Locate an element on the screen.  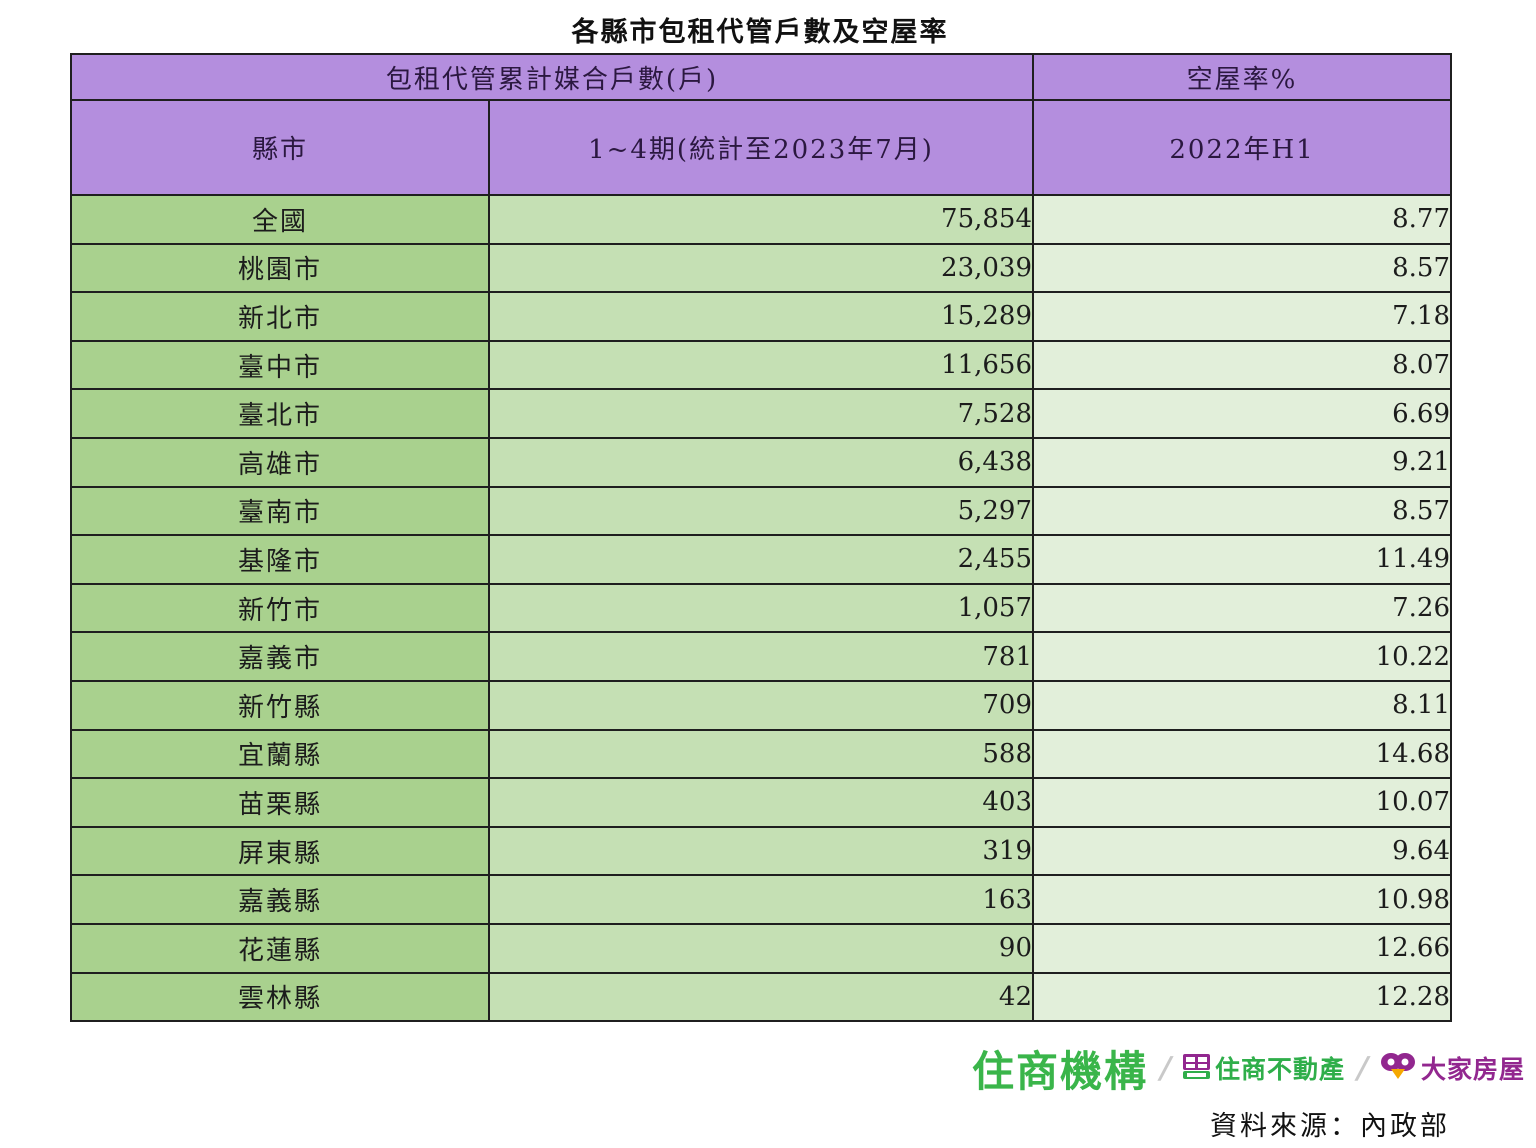
brand-djh: 大家房屋 is located at coordinates (1452, 1068).